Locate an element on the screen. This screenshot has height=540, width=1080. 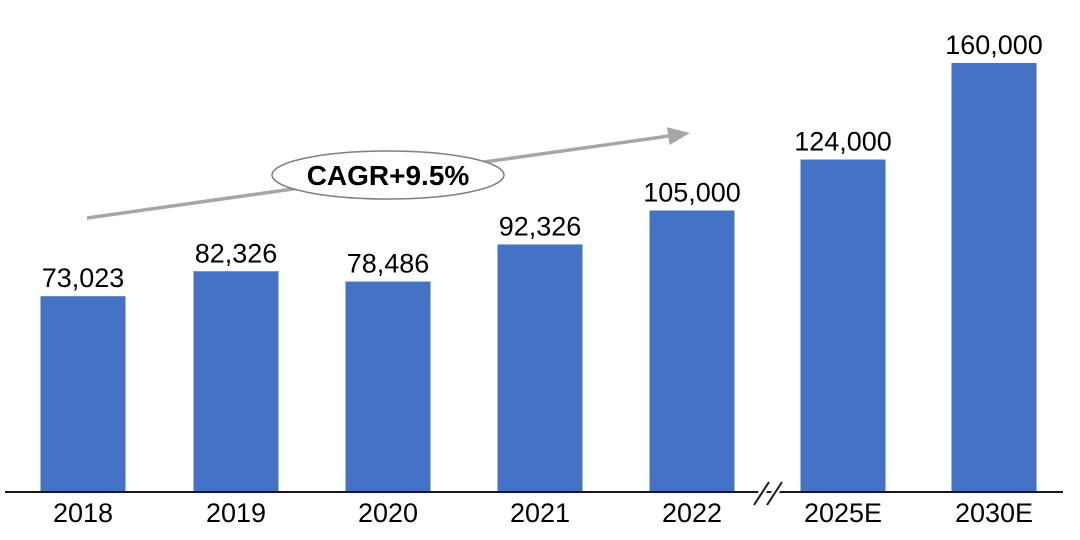
bar-value-label: 92,326 is located at coordinates (540, 226).